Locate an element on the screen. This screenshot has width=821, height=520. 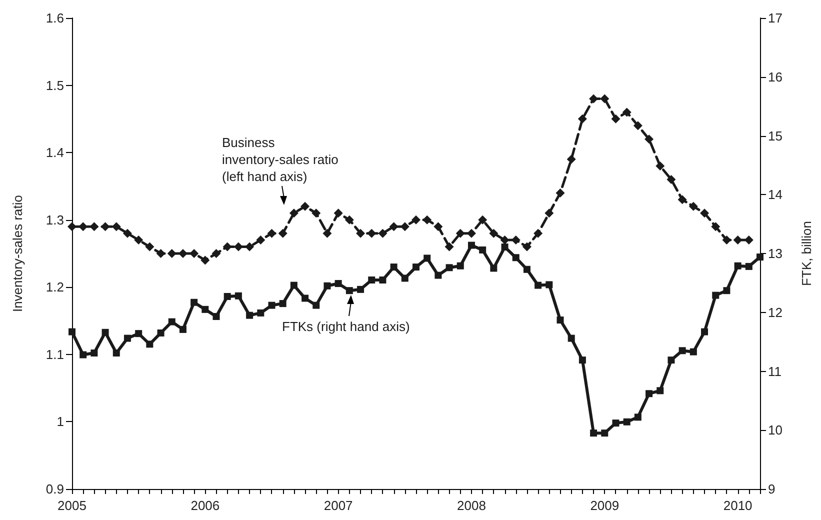
y2-tick-label: 12 is located at coordinates (775, 312).